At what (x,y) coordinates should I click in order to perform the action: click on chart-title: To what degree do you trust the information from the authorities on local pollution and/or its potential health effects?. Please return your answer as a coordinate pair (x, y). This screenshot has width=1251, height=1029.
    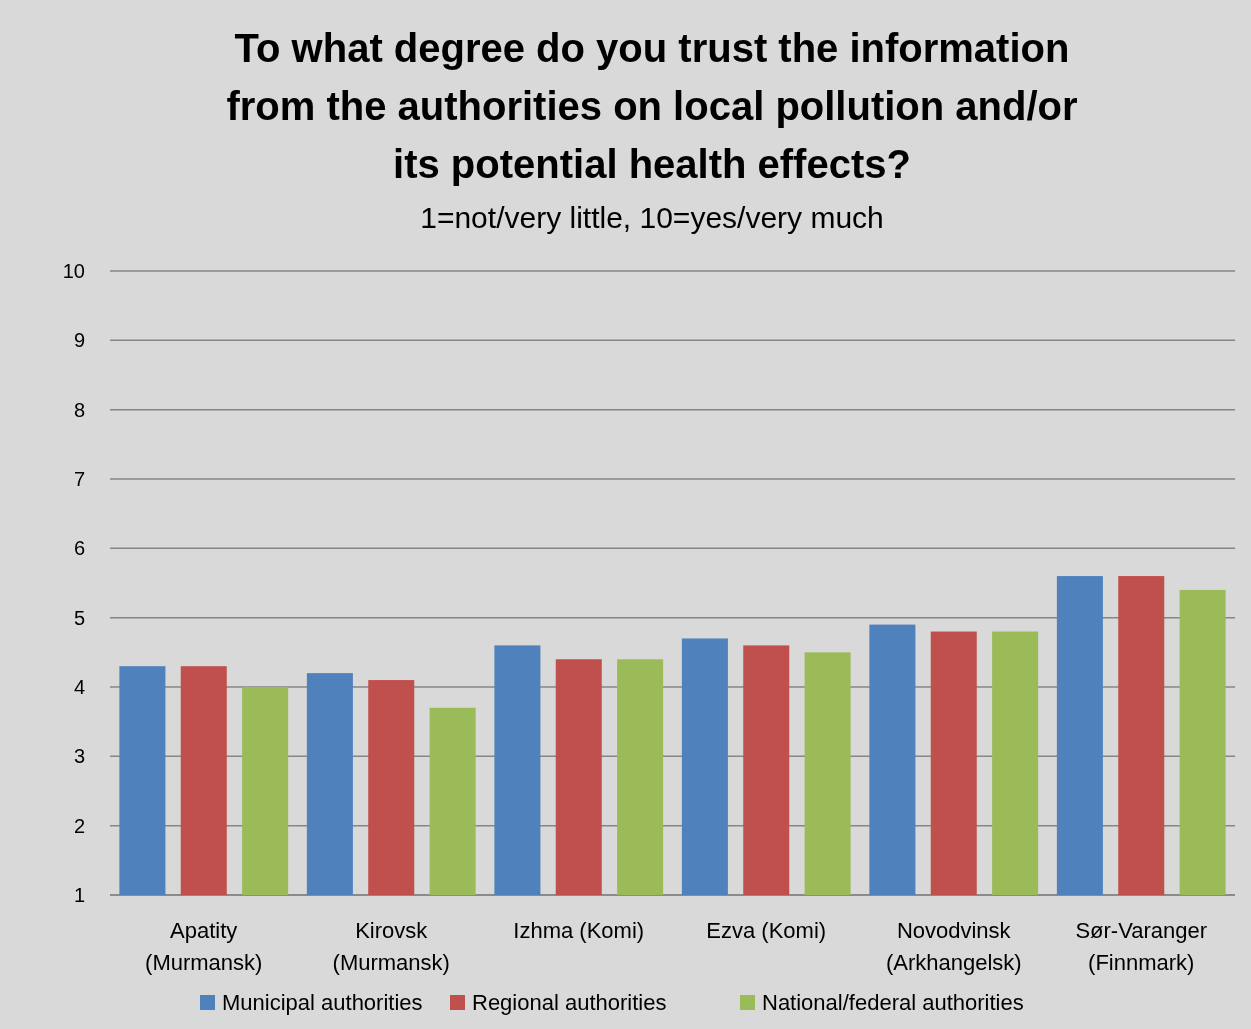
    Looking at the image, I should click on (652, 106).